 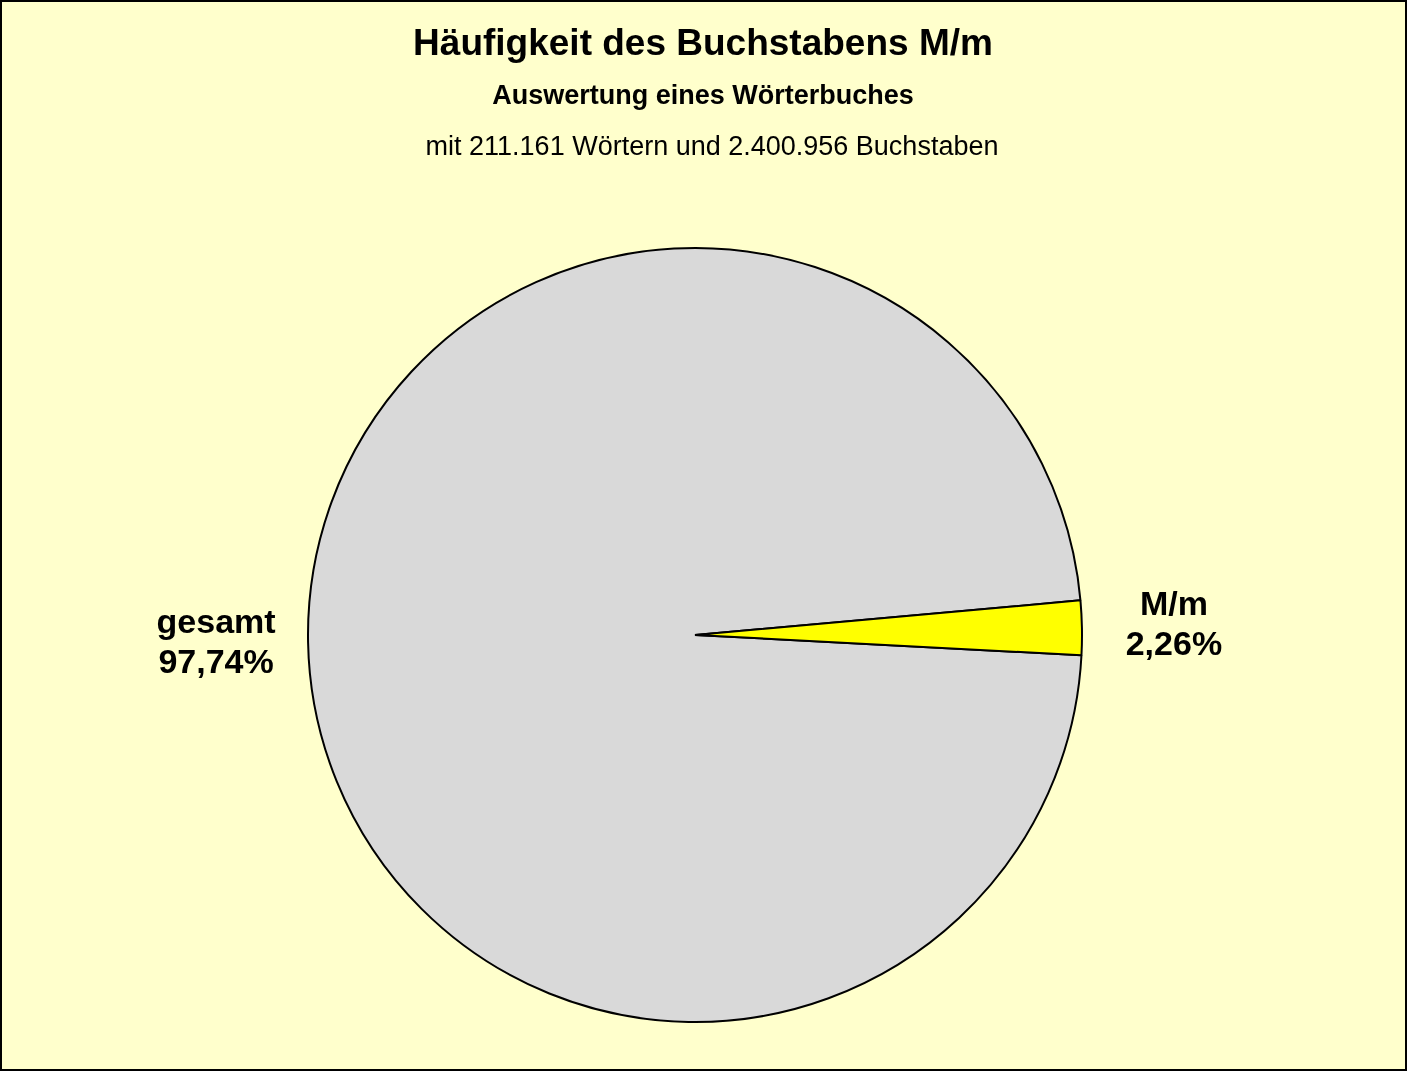 I want to click on chart-subtitle: Auswertung eines Wörterbuches, so click(x=703, y=95).